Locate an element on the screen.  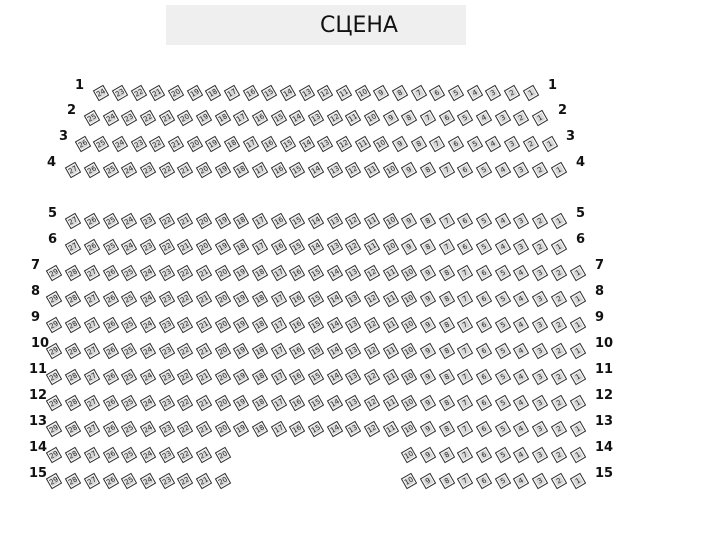
seat: 18 is located at coordinates (260, 403).